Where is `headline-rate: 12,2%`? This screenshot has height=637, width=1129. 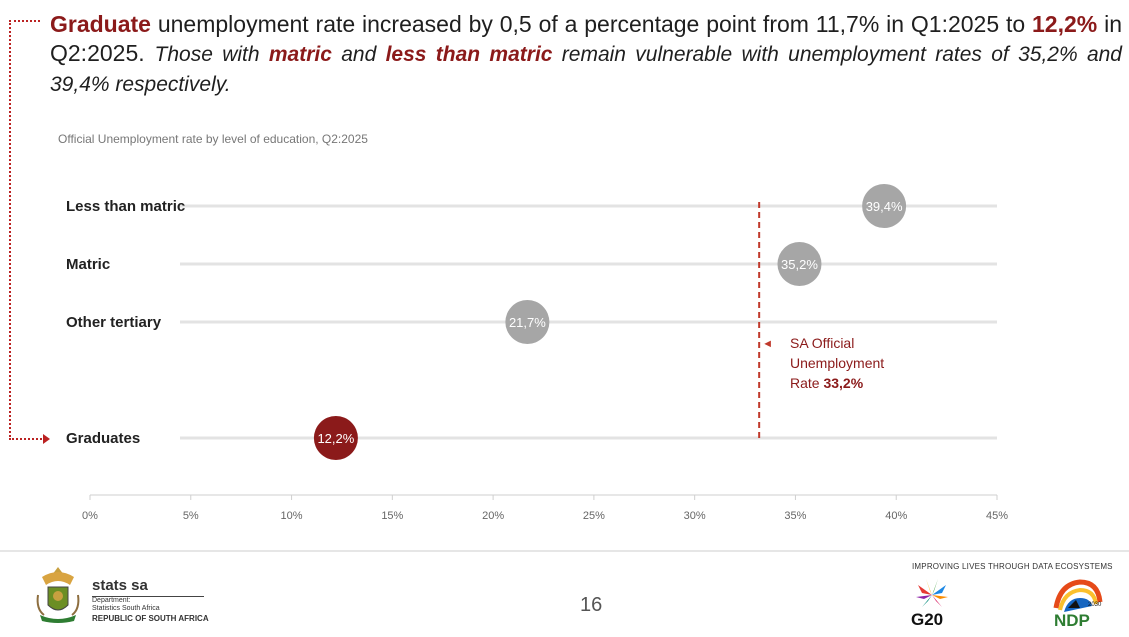 headline-rate: 12,2% is located at coordinates (1065, 24).